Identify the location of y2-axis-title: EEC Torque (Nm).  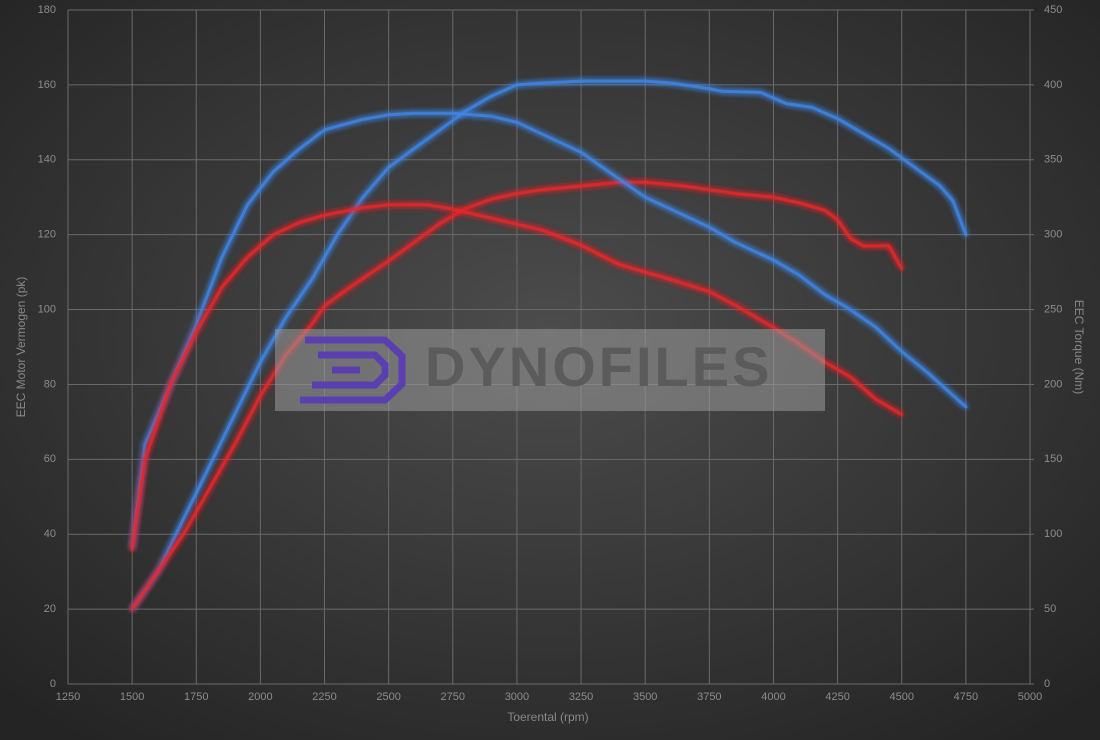
(1079, 347).